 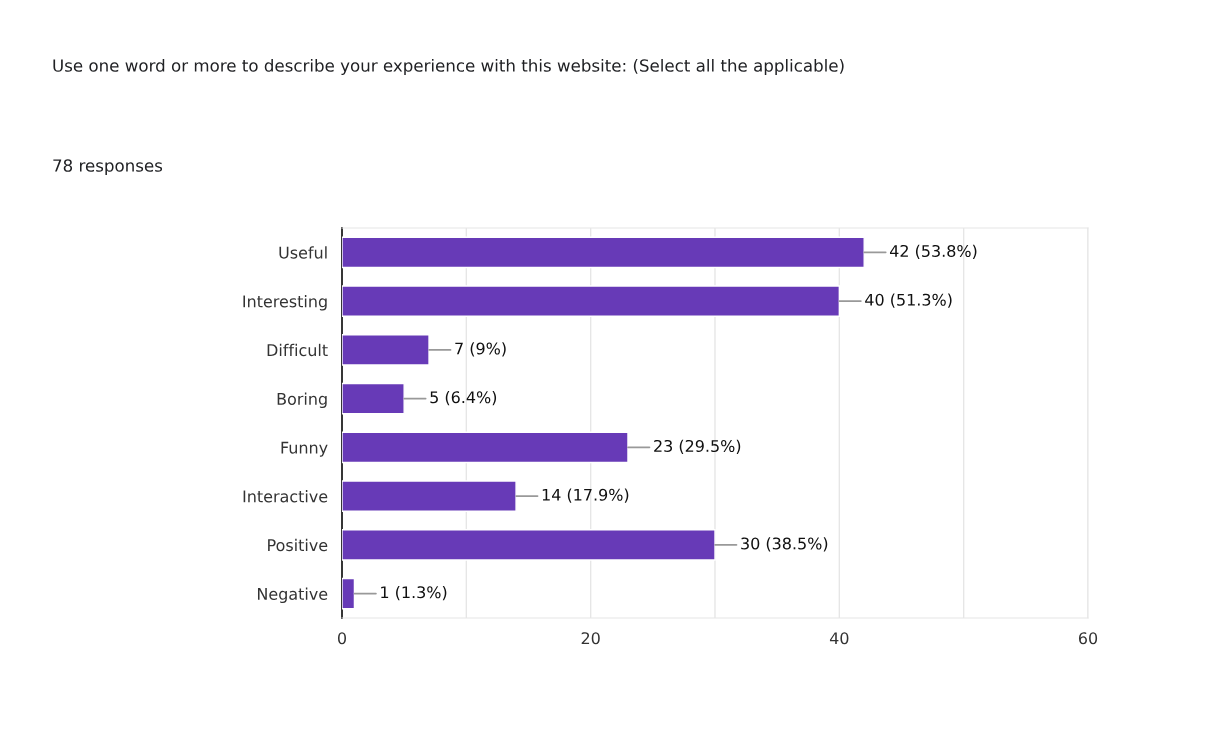 I want to click on y-tick-label: Positive, so click(x=298, y=545).